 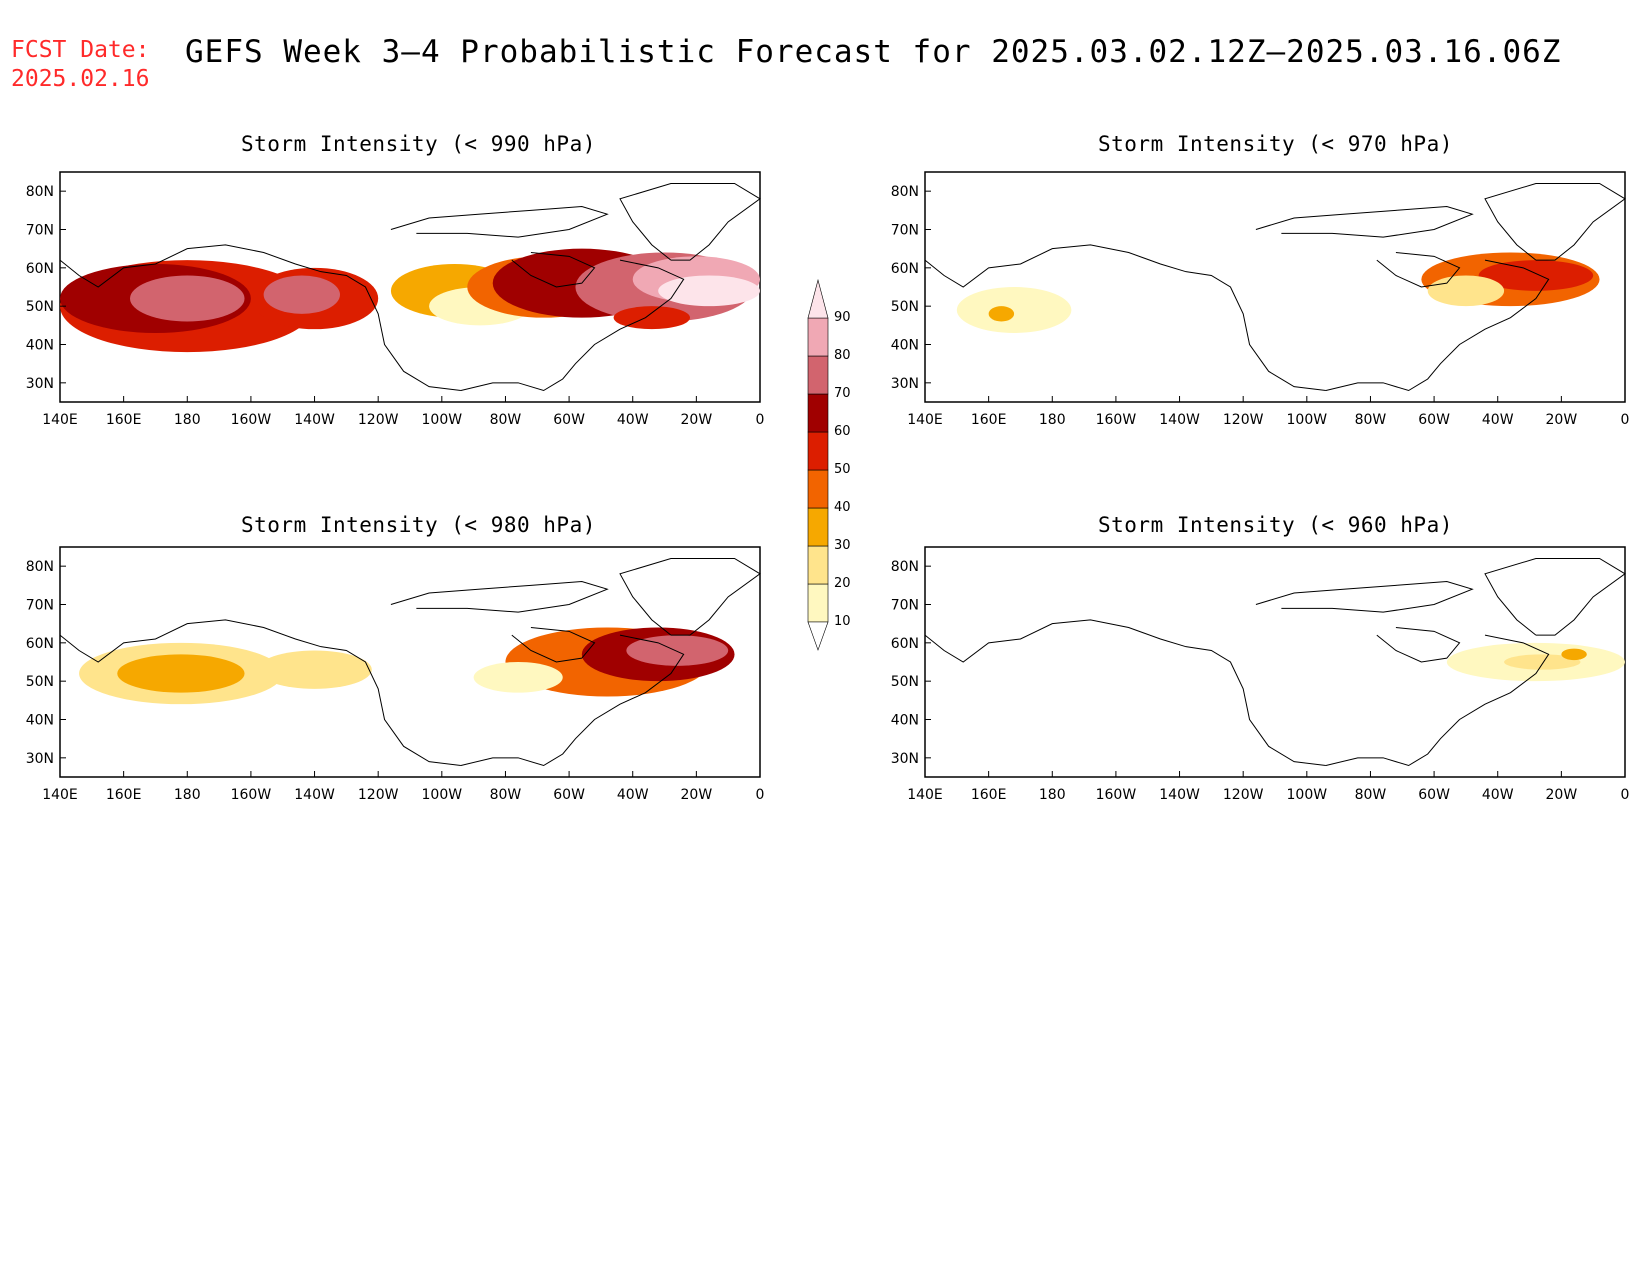 I want to click on forecast-date-label: FCST Date:, so click(x=80, y=50).